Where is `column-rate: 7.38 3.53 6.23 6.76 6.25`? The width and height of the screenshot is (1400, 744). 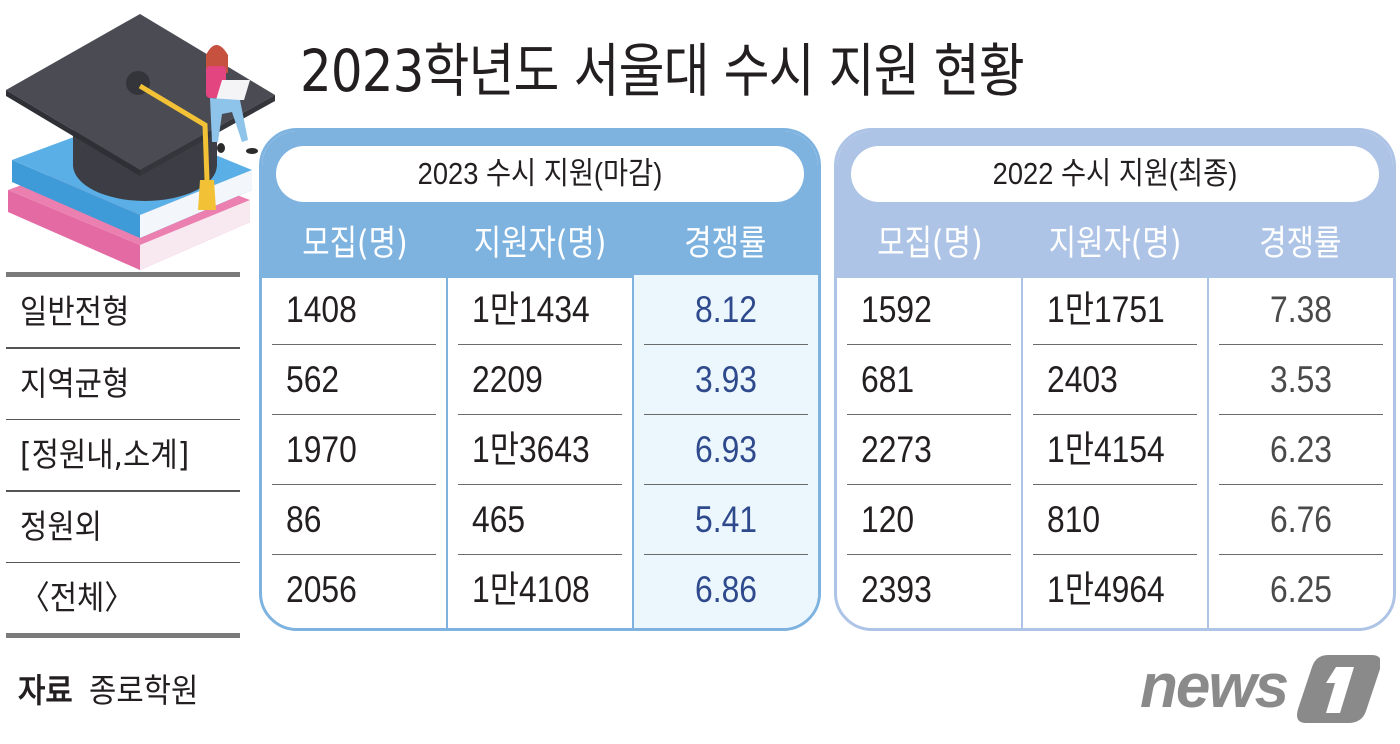
column-rate: 7.38 3.53 6.23 6.76 6.25 is located at coordinates (1300, 451).